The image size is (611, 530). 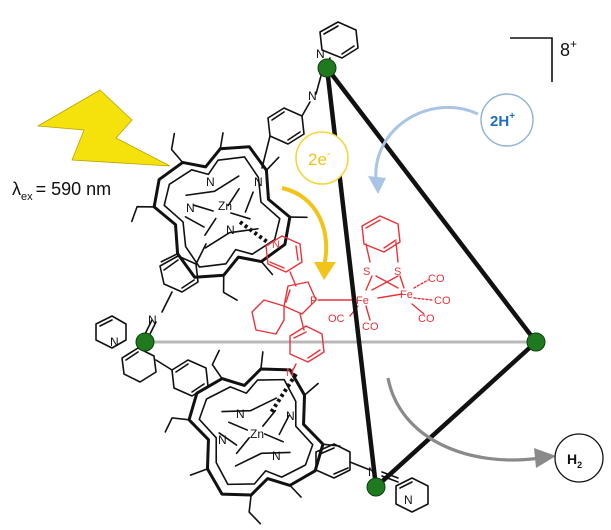 I want to click on hydrogen-label: H2, so click(x=574, y=460).